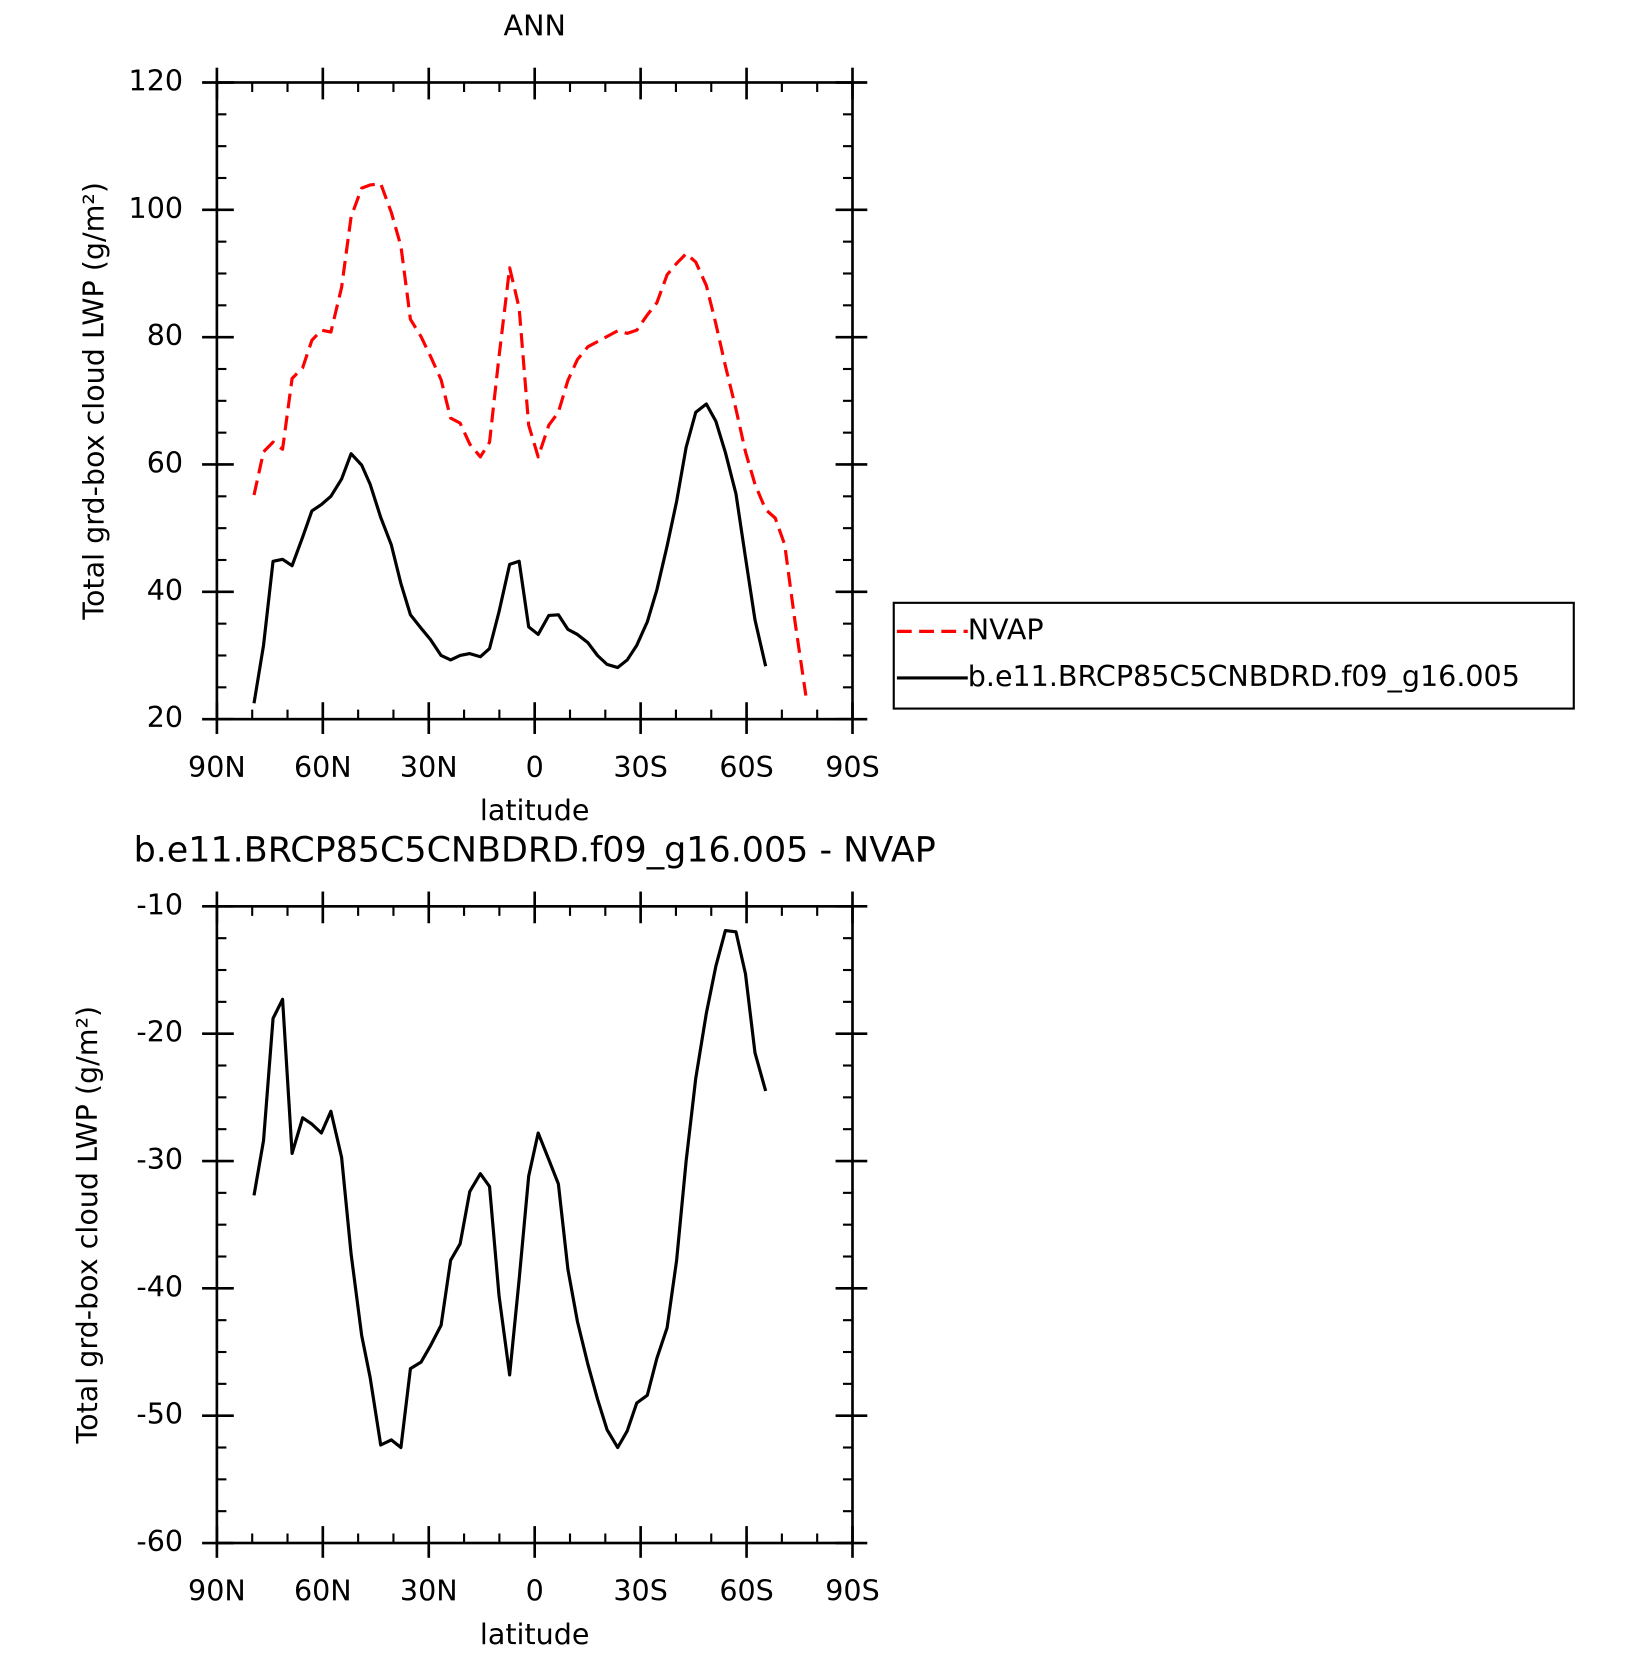 This screenshot has width=1650, height=1653. I want to click on y-tick-label: -20, so click(159, 1032).